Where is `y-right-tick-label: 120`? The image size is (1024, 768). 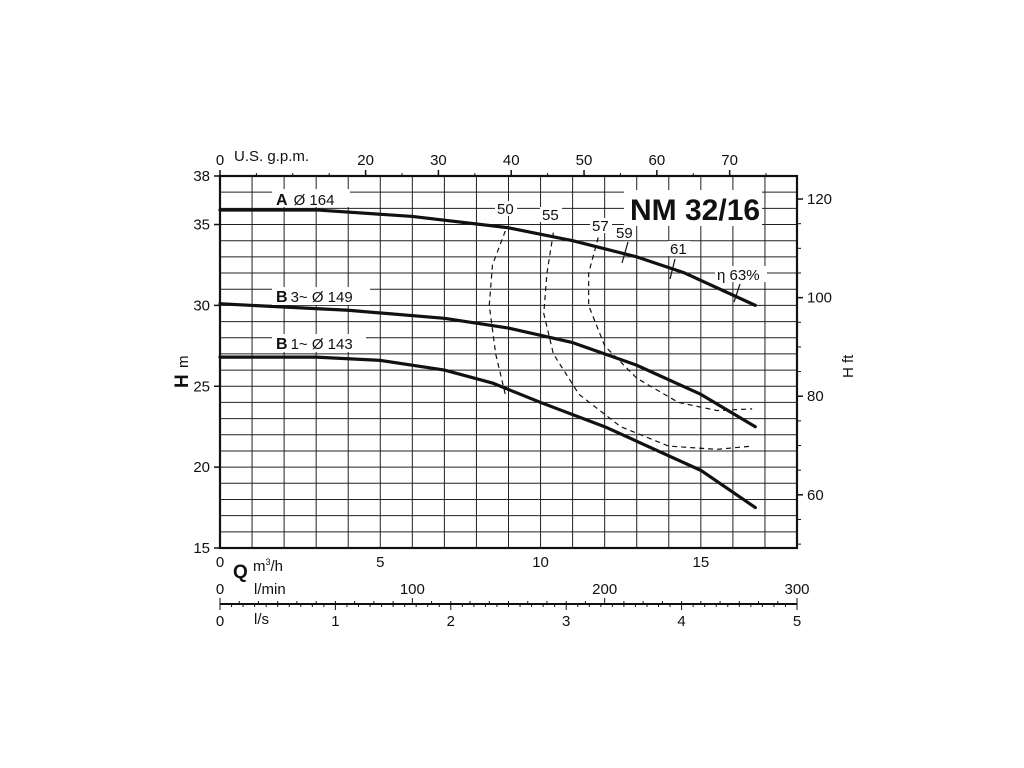
y-right-tick-label: 120 is located at coordinates (819, 199).